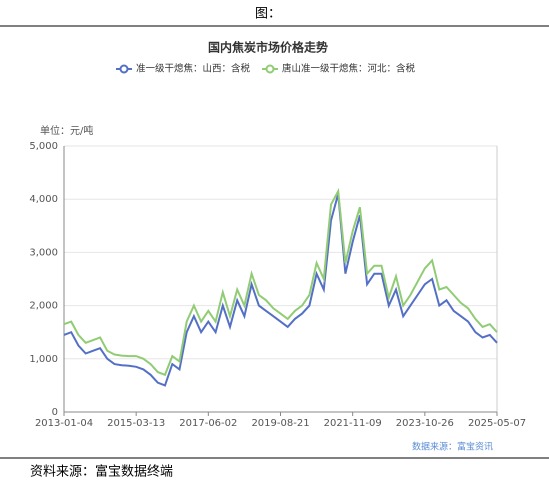 The image size is (549, 489). What do you see at coordinates (268, 47) in the screenshot?
I see `chart-title: 国内焦炭市场价格走势` at bounding box center [268, 47].